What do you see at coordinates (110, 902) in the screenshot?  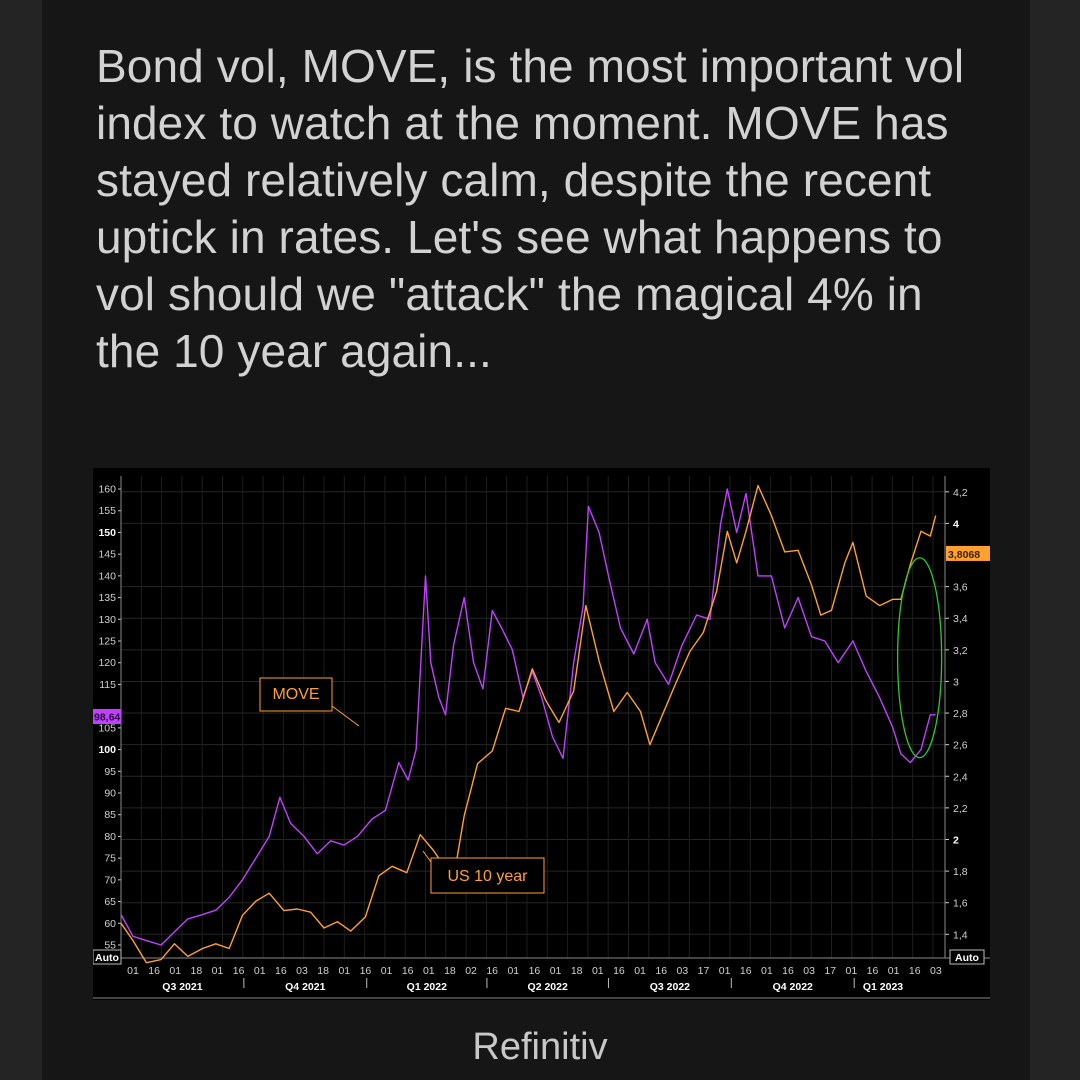 I see `left-tick-label: 65` at bounding box center [110, 902].